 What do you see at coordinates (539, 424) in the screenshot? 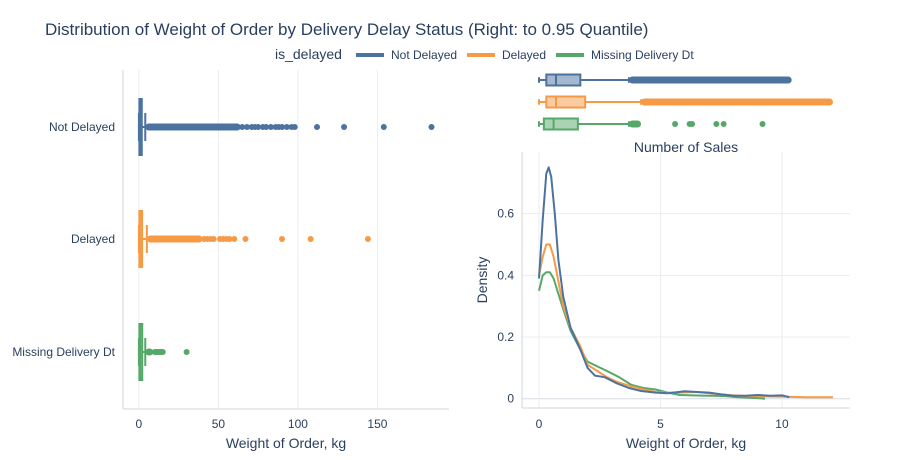
I see `density-x-tick-label-0: 0` at bounding box center [539, 424].